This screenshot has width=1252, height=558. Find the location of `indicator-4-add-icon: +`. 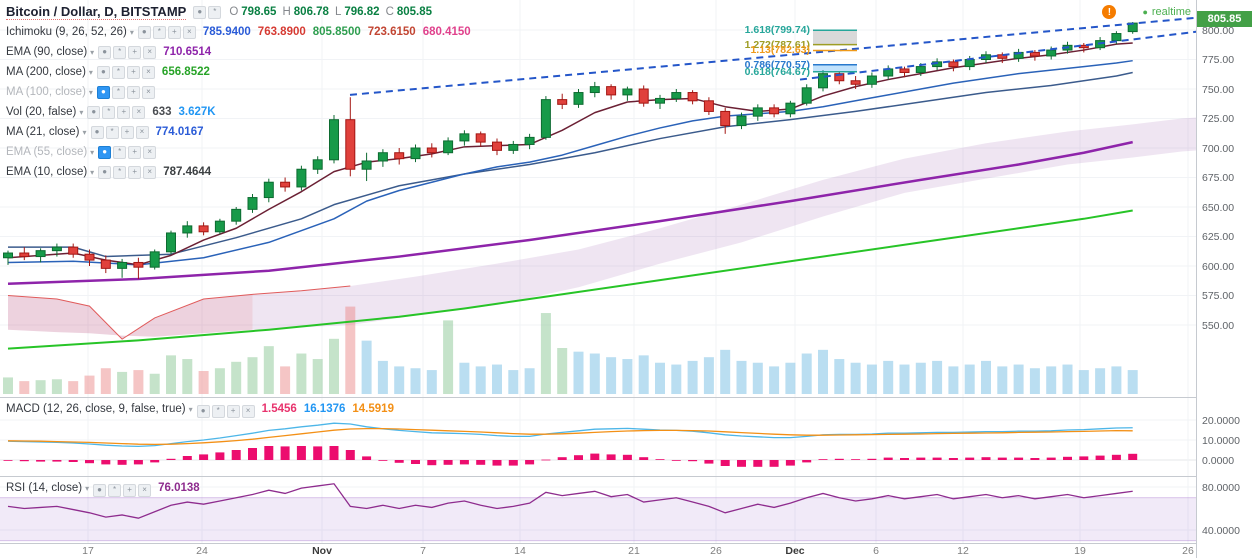

indicator-4-add-icon: + is located at coordinates (124, 112).